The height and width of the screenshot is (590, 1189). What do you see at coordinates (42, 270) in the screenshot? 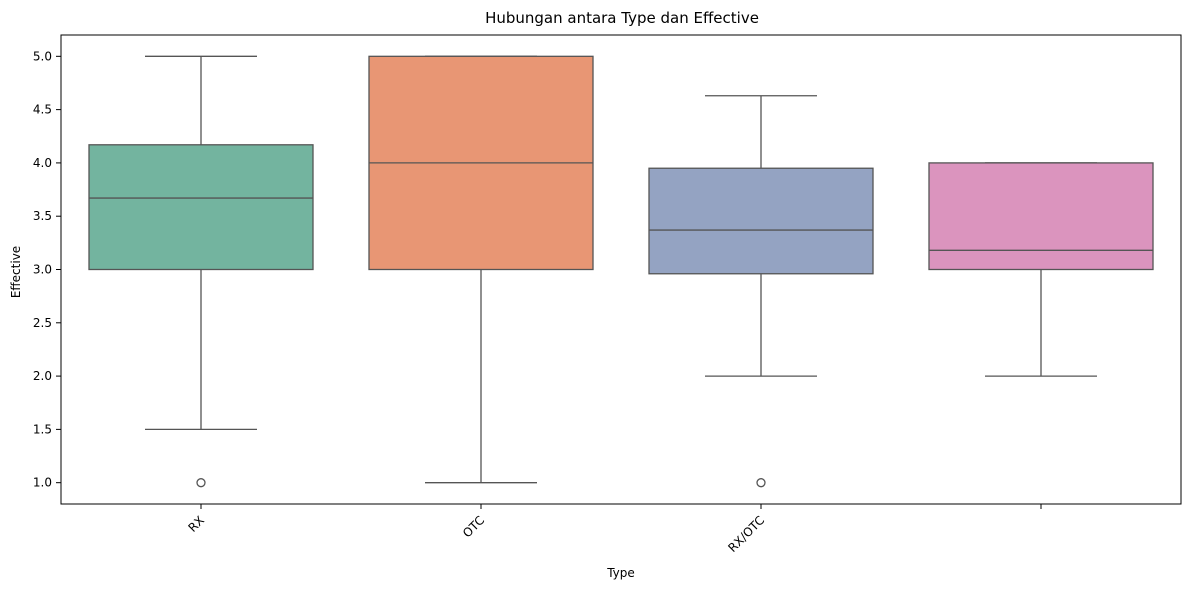
I see `y-tick-label: 3.0` at bounding box center [42, 270].